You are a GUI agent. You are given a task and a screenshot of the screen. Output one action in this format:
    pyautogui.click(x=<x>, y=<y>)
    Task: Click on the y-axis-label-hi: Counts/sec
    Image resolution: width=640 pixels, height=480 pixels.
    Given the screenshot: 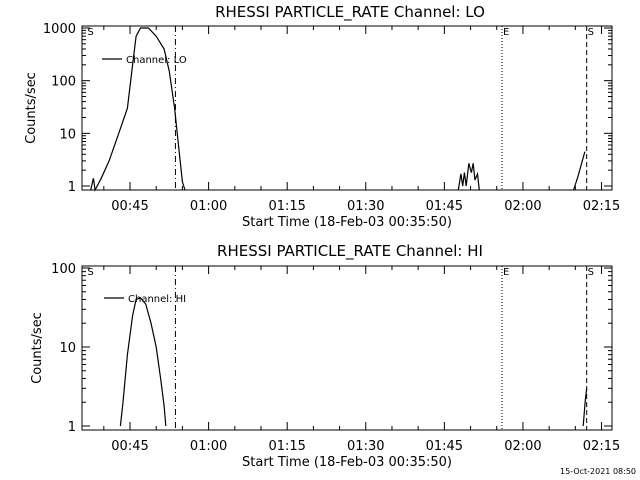 What is the action you would take?
    pyautogui.click(x=37, y=348)
    